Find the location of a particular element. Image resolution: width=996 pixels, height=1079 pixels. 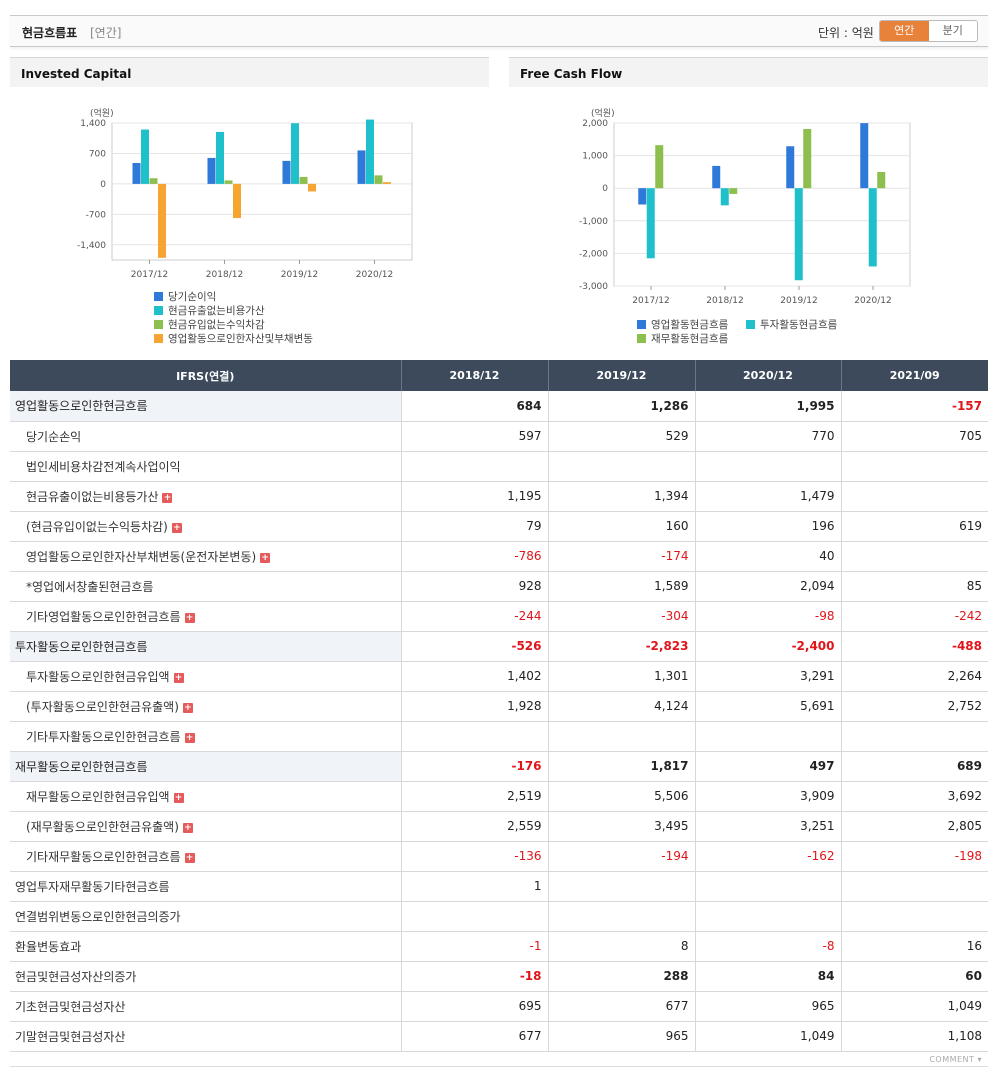

table-row: *영업에서창출된현금흐름 928 1,589 2,094 85 is located at coordinates (499, 586).